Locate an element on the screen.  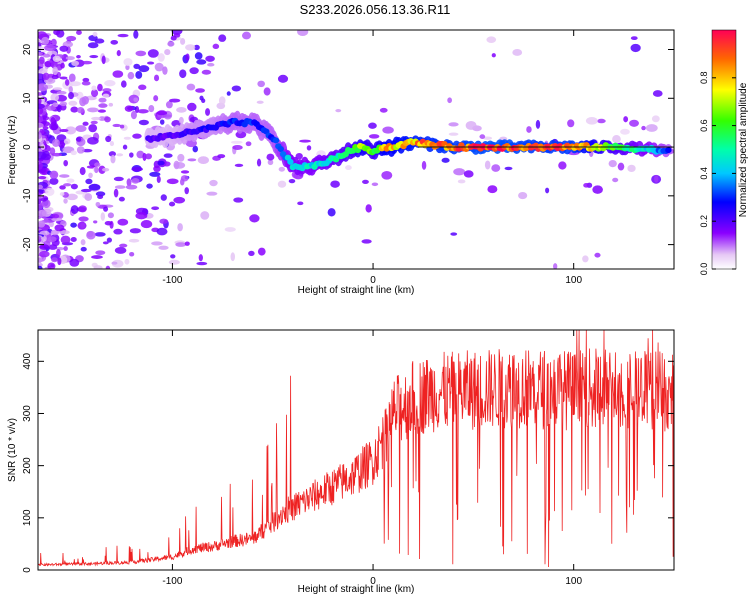
colorbar-tick-label: 0.0 is located at coordinates (704, 269).